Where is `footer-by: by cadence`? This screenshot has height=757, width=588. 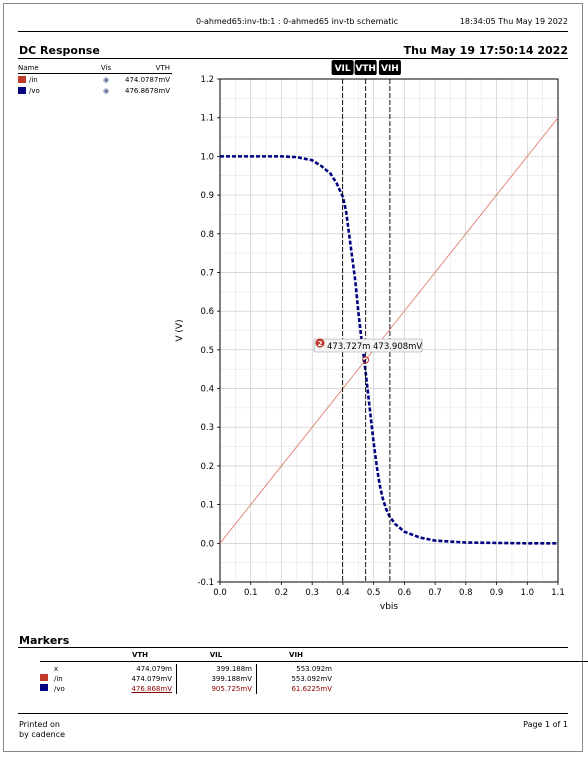
footer-by: by cadence is located at coordinates (42, 734).